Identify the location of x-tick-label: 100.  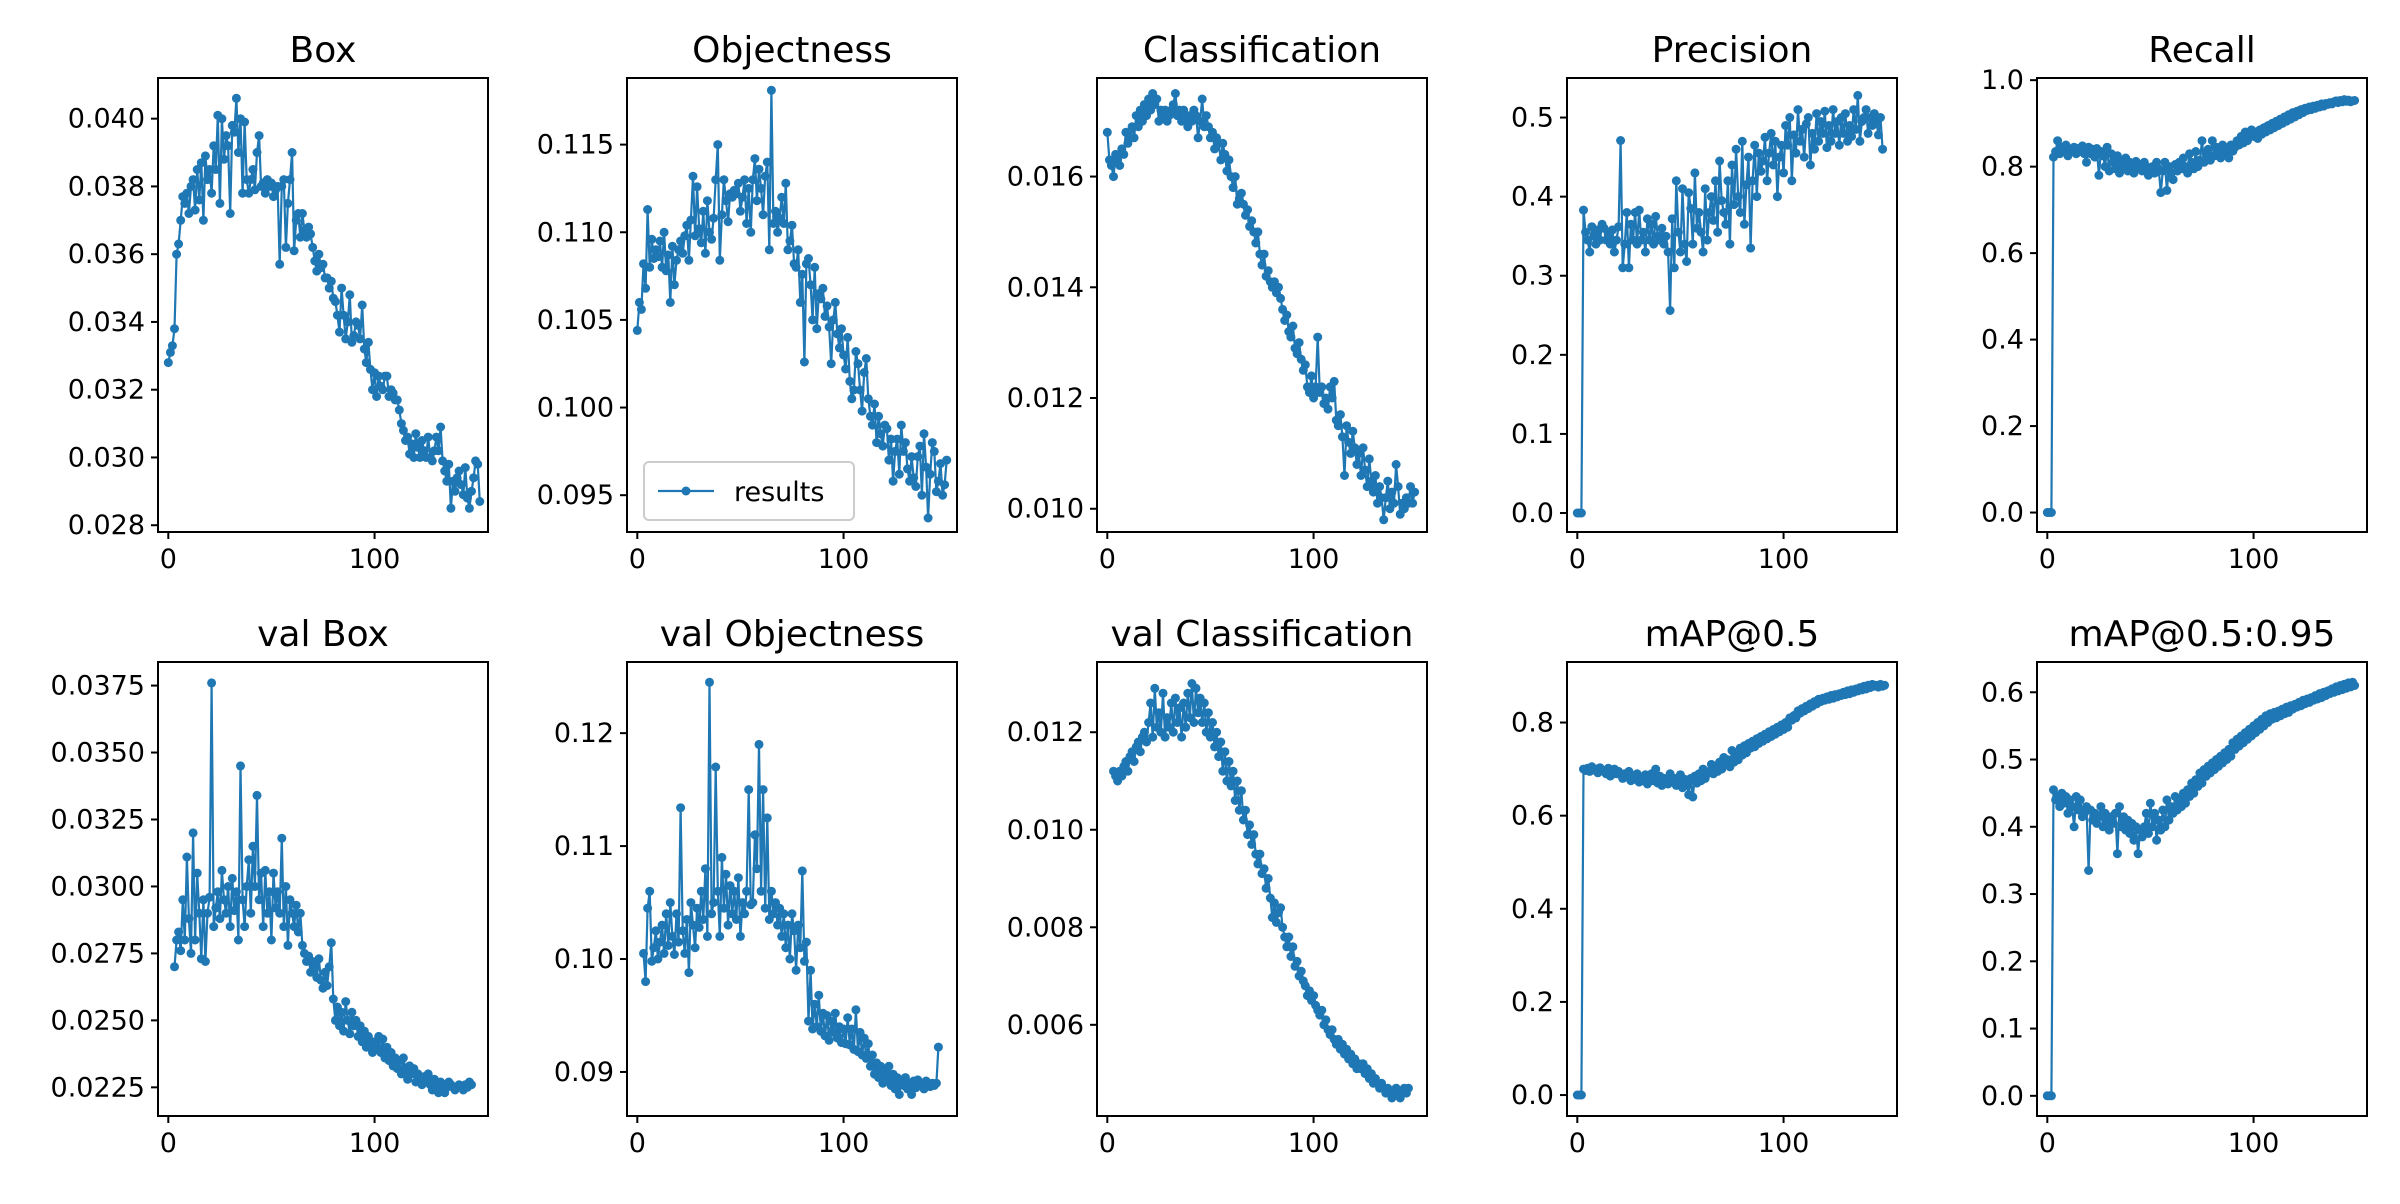
(844, 559).